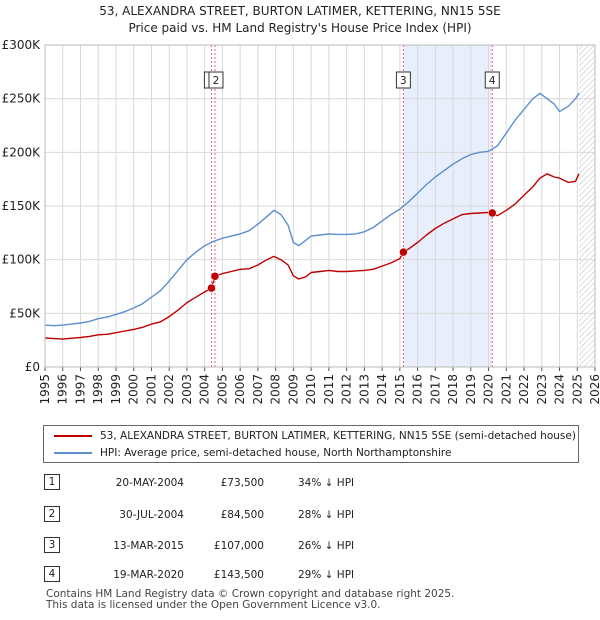 This screenshot has width=600, height=620. I want to click on transaction-hpi: 34% ↓ HPI, so click(326, 483).